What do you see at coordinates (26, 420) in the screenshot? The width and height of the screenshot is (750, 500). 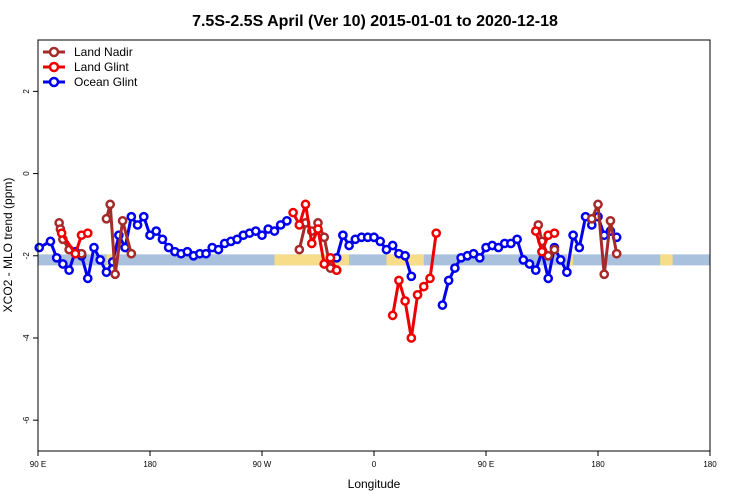 I see `y-tick-label: -6` at bounding box center [26, 420].